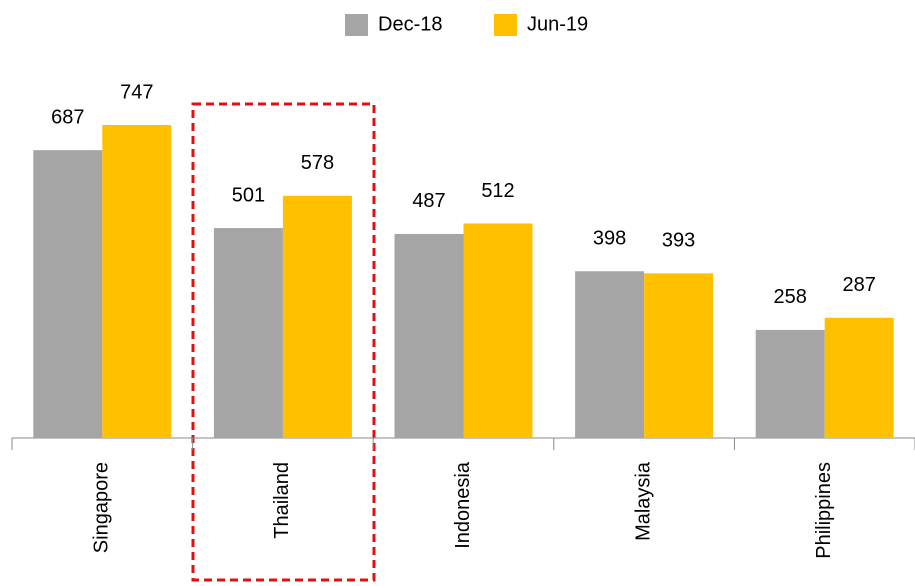 The image size is (915, 586). Describe the element at coordinates (317, 163) in the screenshot. I see `data-label: 578` at that location.